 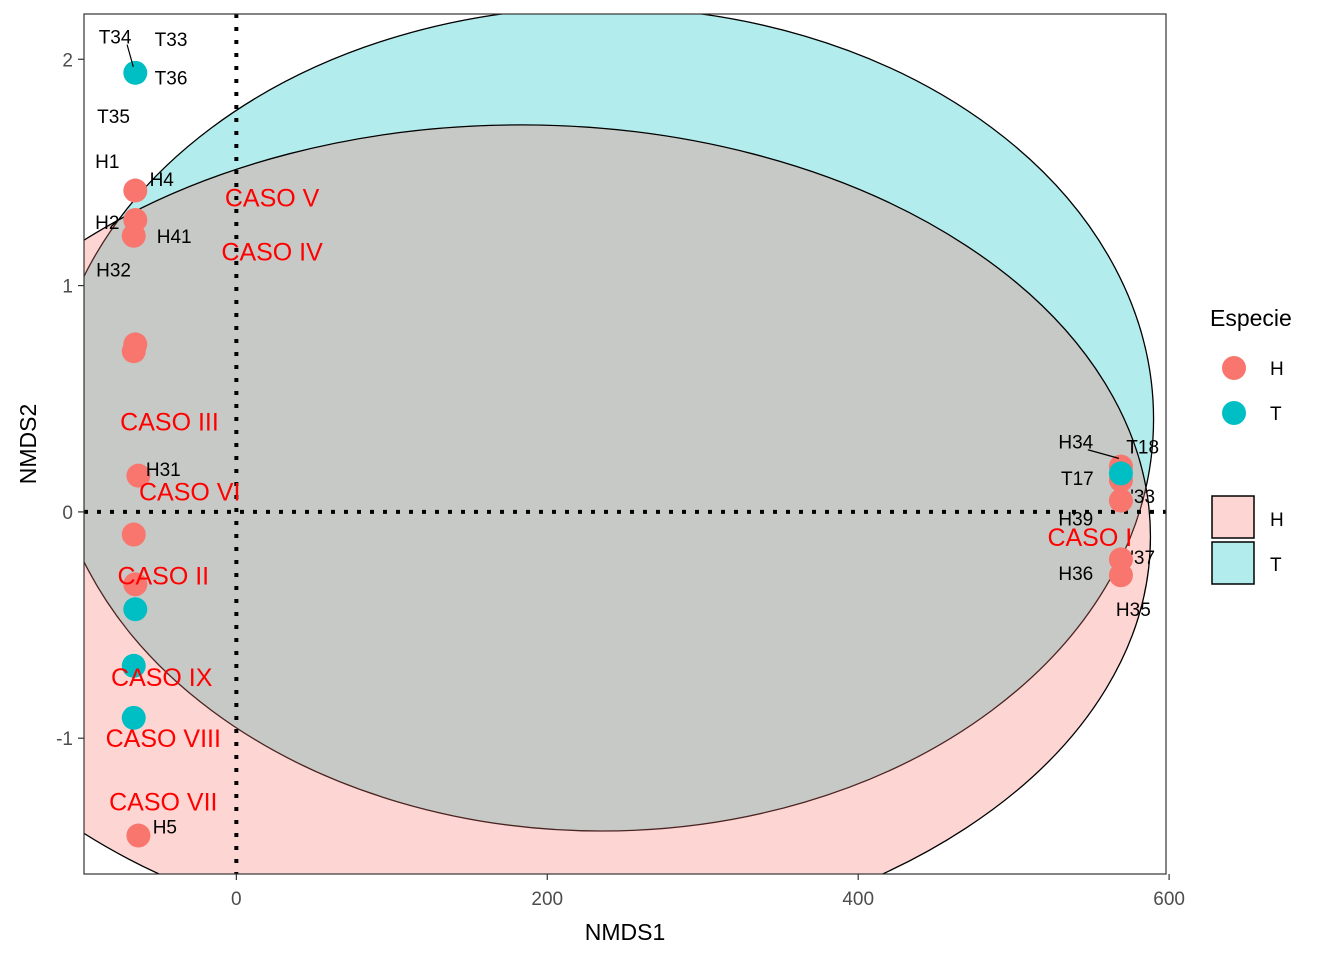 What do you see at coordinates (1233, 517) in the screenshot?
I see `legend-fill-h` at bounding box center [1233, 517].